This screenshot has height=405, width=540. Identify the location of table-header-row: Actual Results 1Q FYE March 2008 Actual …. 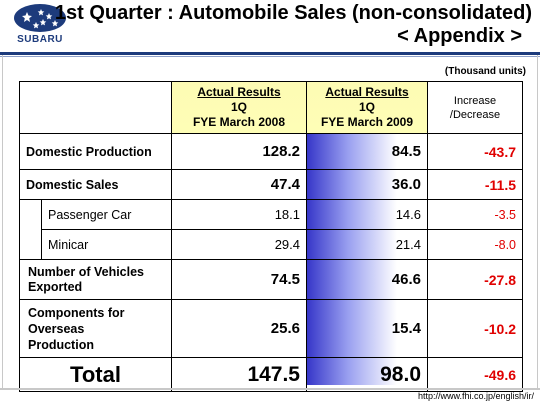
(271, 107).